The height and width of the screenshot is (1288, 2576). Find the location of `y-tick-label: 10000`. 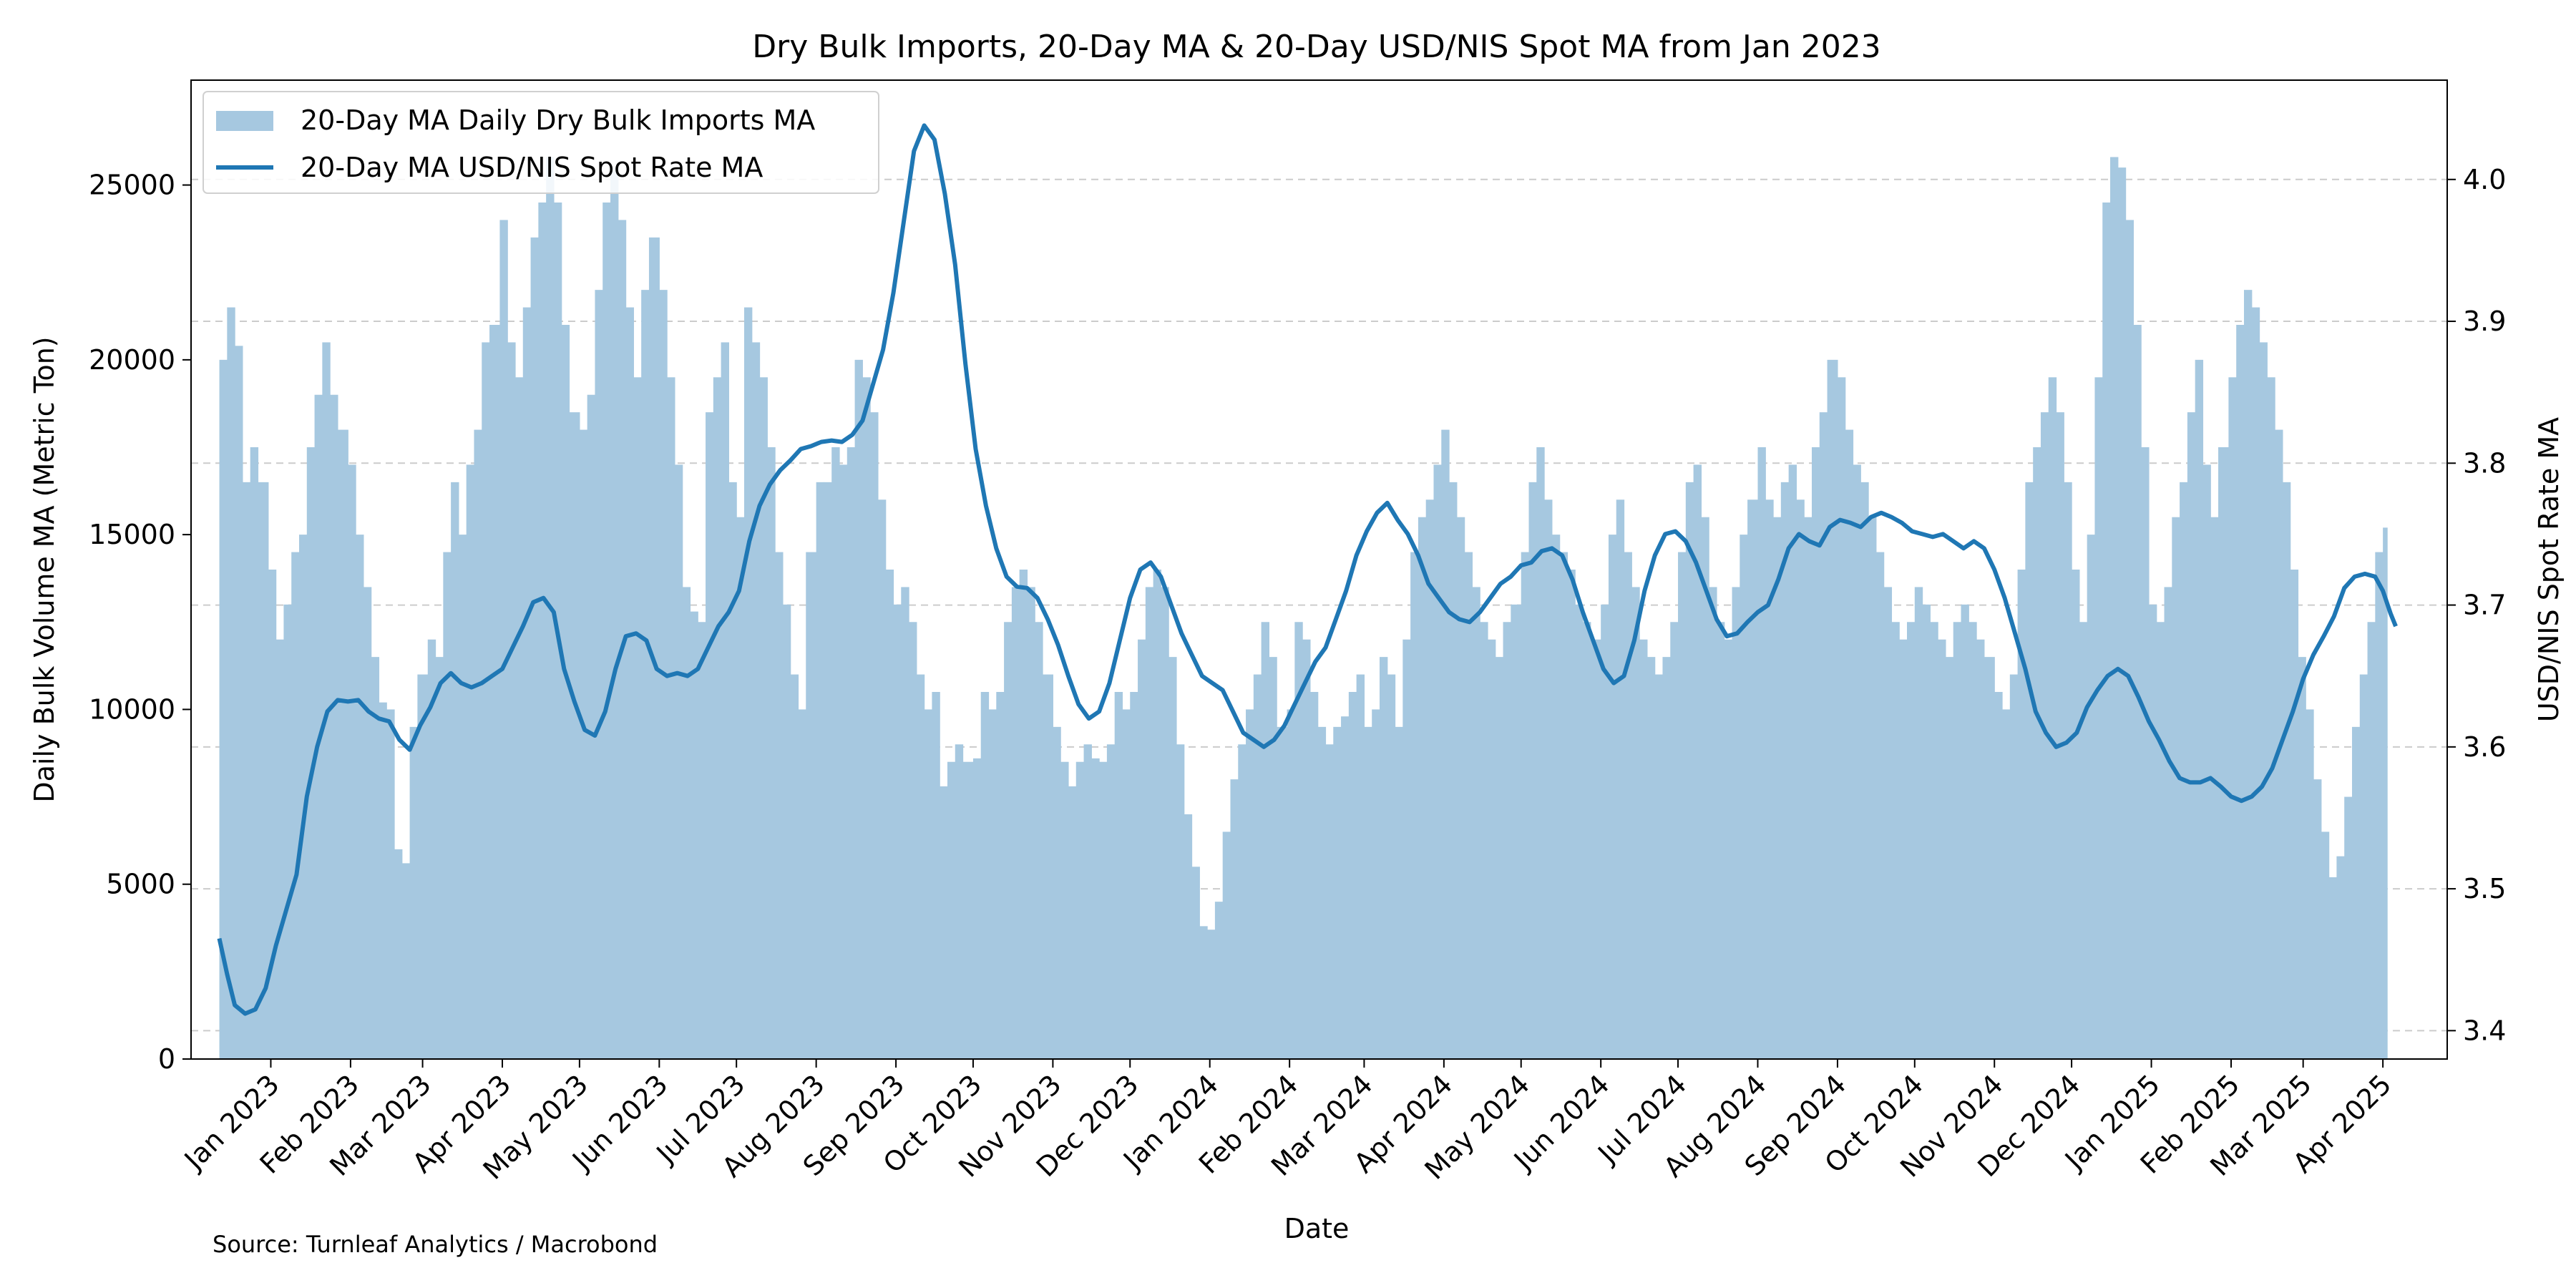

y-tick-label: 10000 is located at coordinates (132, 709).